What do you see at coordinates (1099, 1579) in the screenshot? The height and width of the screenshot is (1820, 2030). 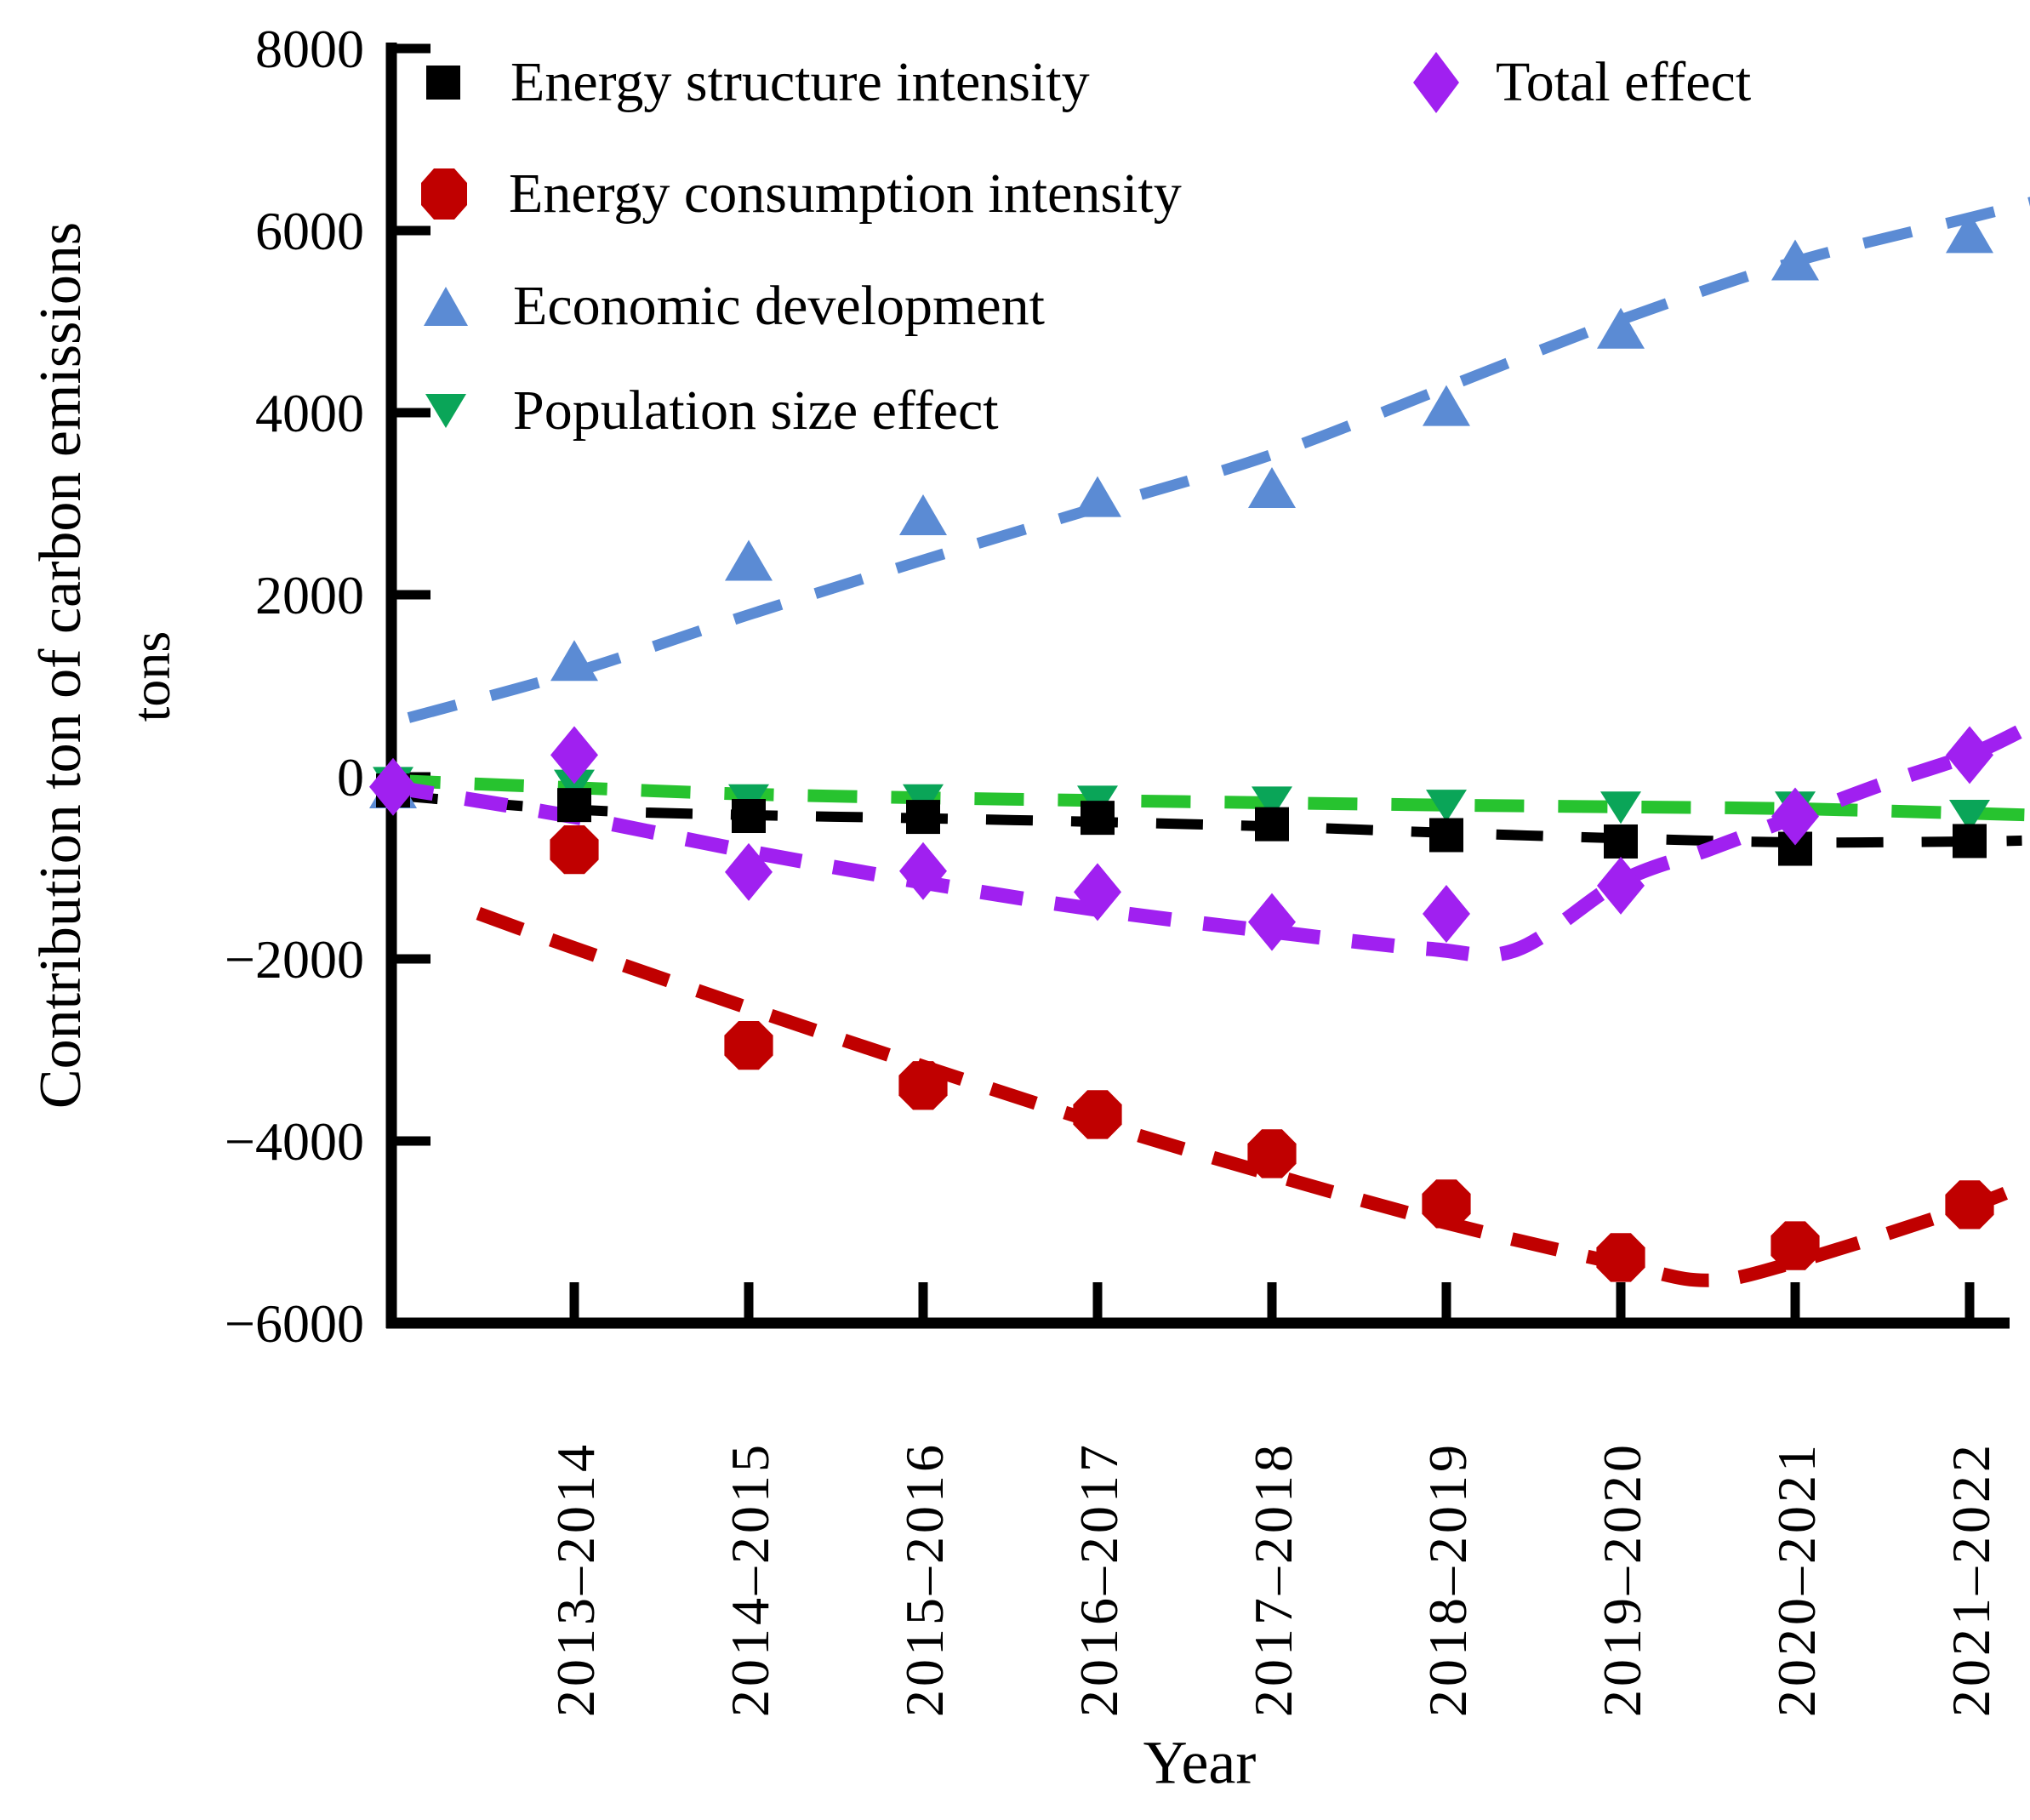 I see `x-tick-label: 2016–2017` at bounding box center [1099, 1579].